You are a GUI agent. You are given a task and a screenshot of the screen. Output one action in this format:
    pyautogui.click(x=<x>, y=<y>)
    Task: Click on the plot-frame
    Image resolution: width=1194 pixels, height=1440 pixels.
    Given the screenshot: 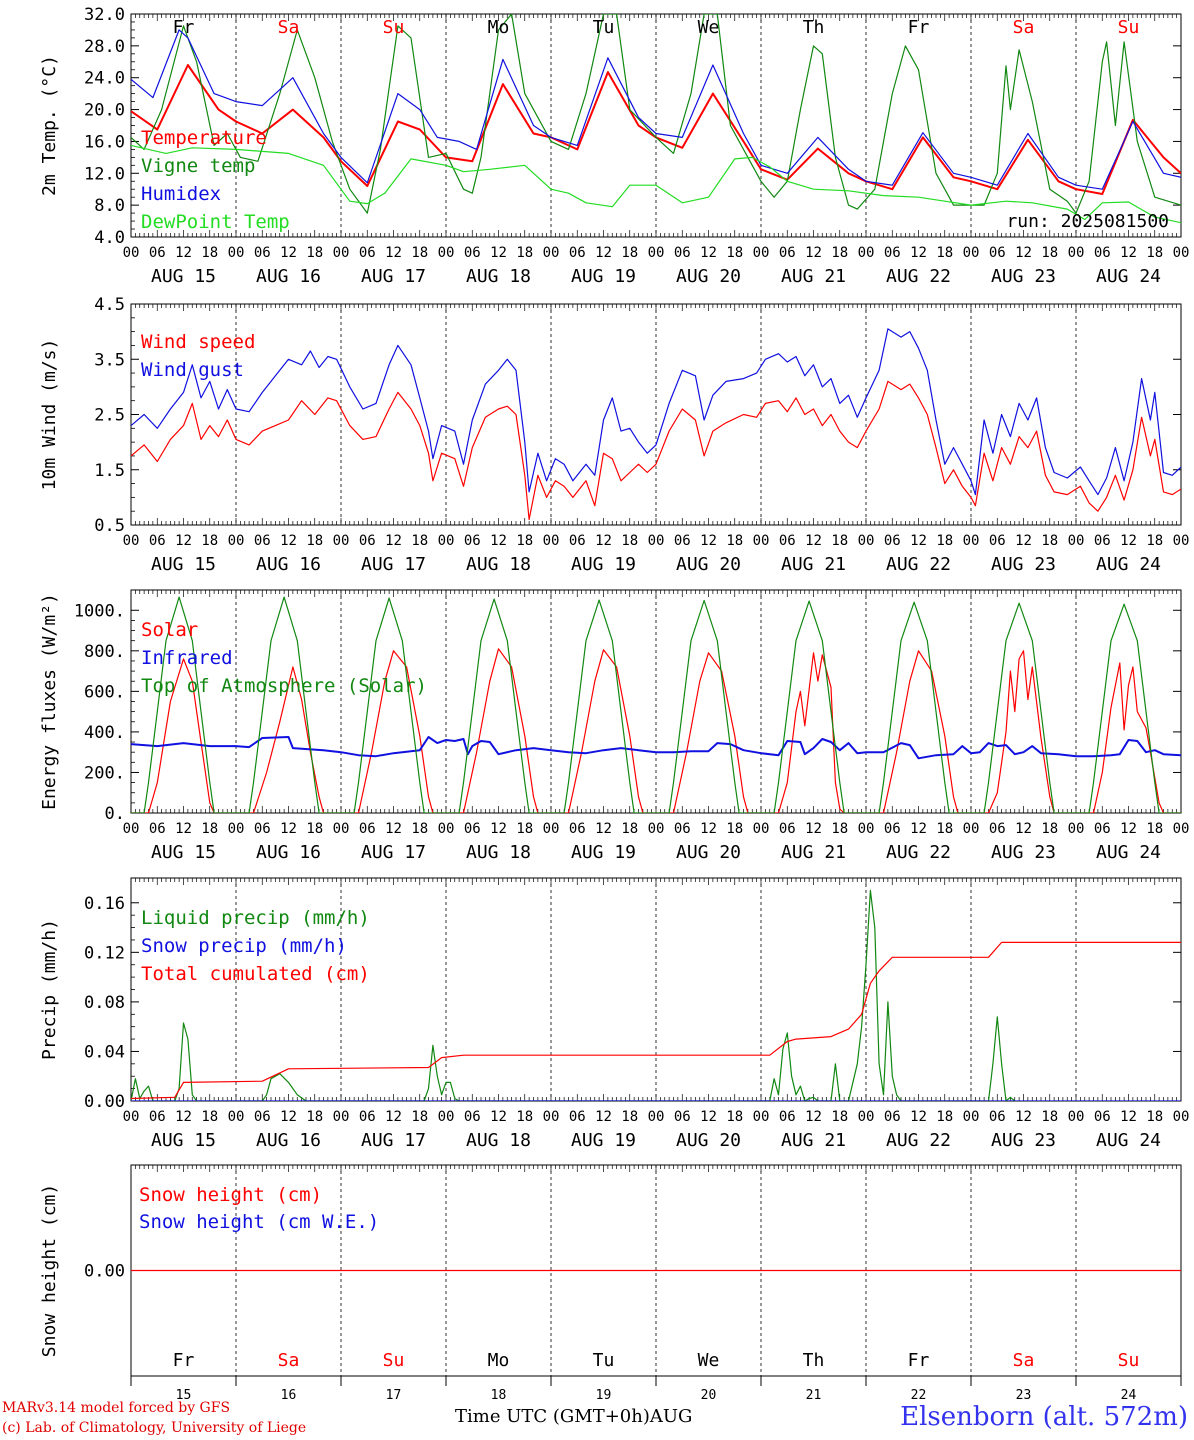 What is the action you would take?
    pyautogui.click(x=656, y=701)
    